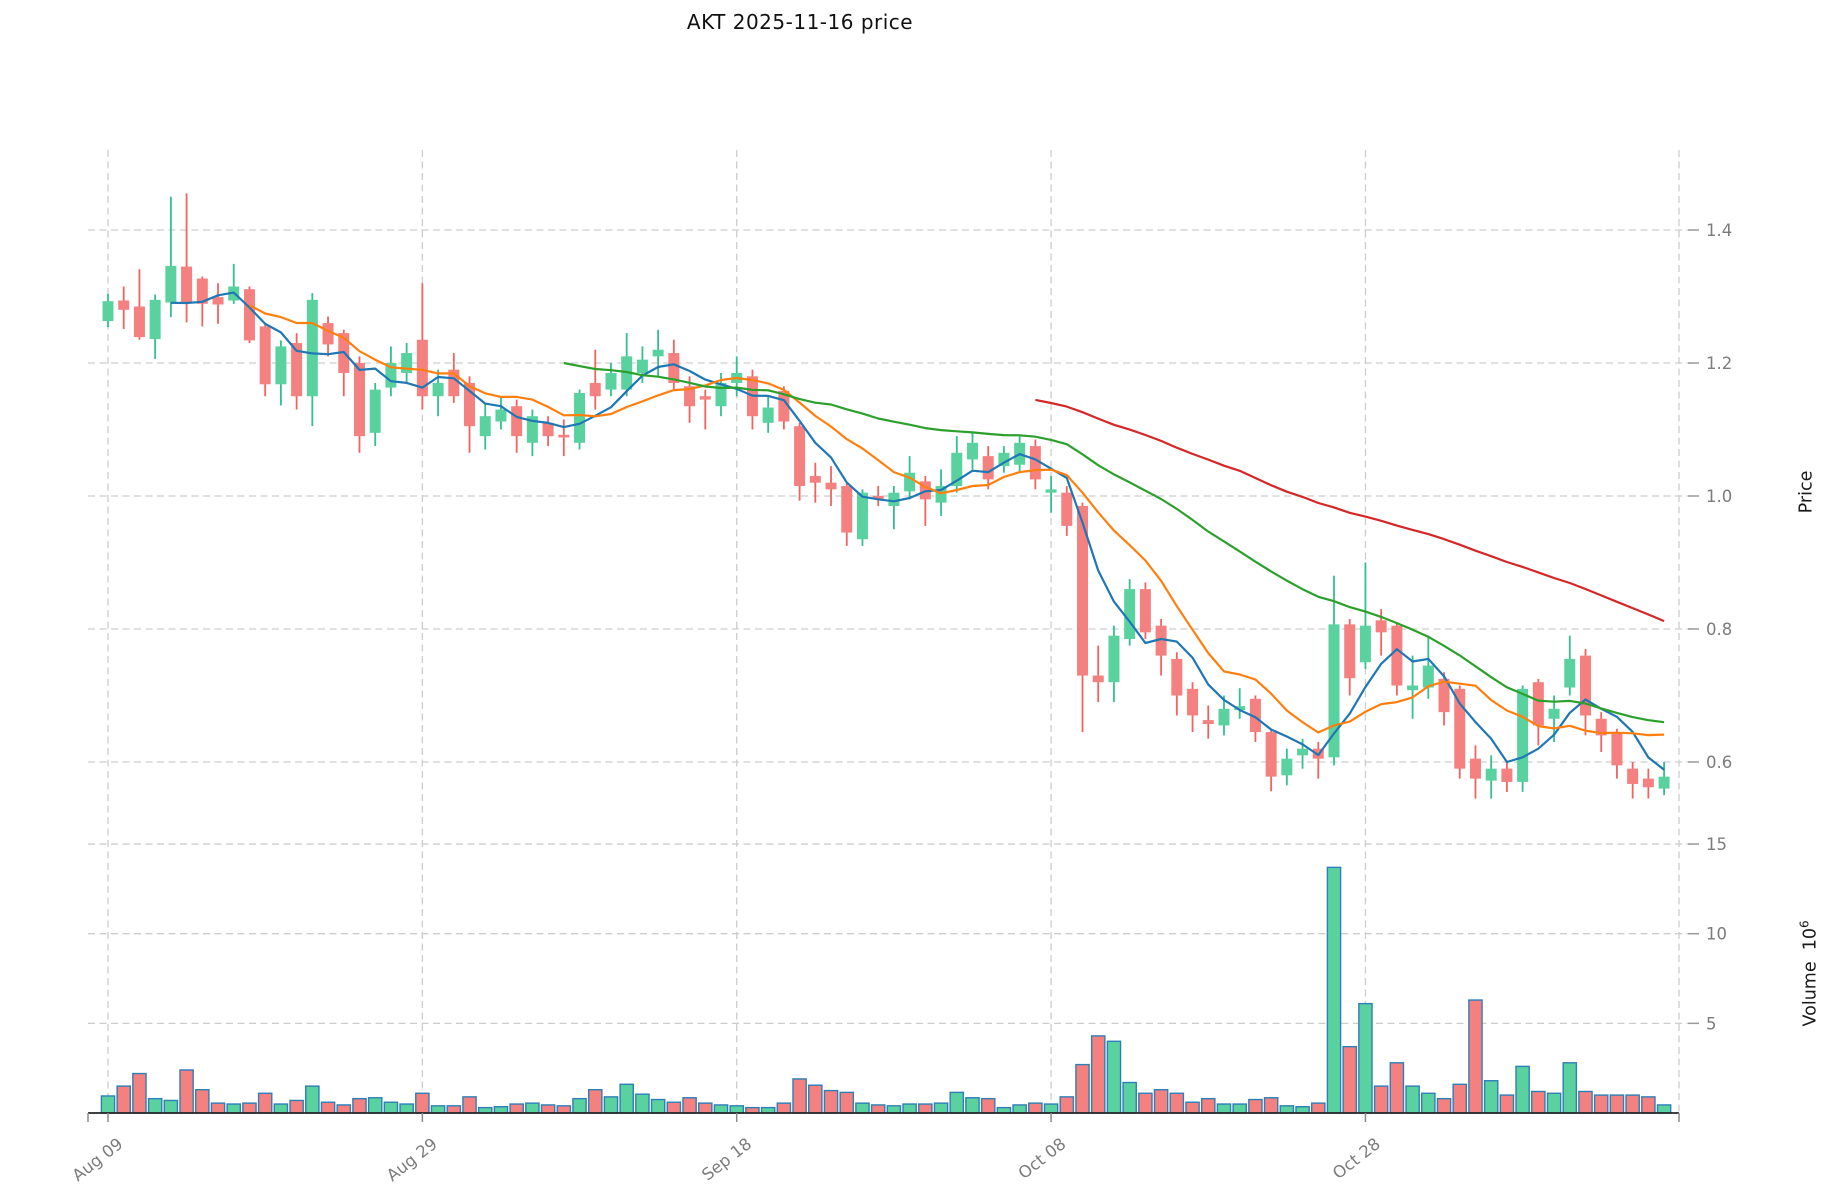 This screenshot has height=1202, width=1834. What do you see at coordinates (1719, 496) in the screenshot?
I see `price-tick-label: 1.0` at bounding box center [1719, 496].